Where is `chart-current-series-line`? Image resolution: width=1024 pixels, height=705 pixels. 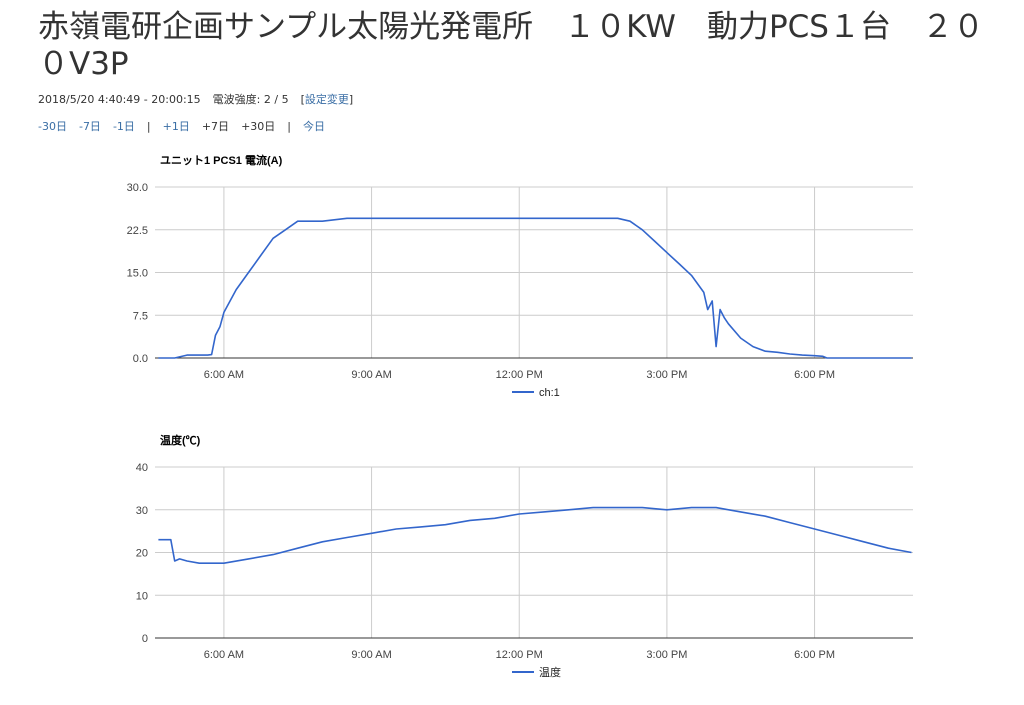
chart-current-series-line is located at coordinates (535, 288).